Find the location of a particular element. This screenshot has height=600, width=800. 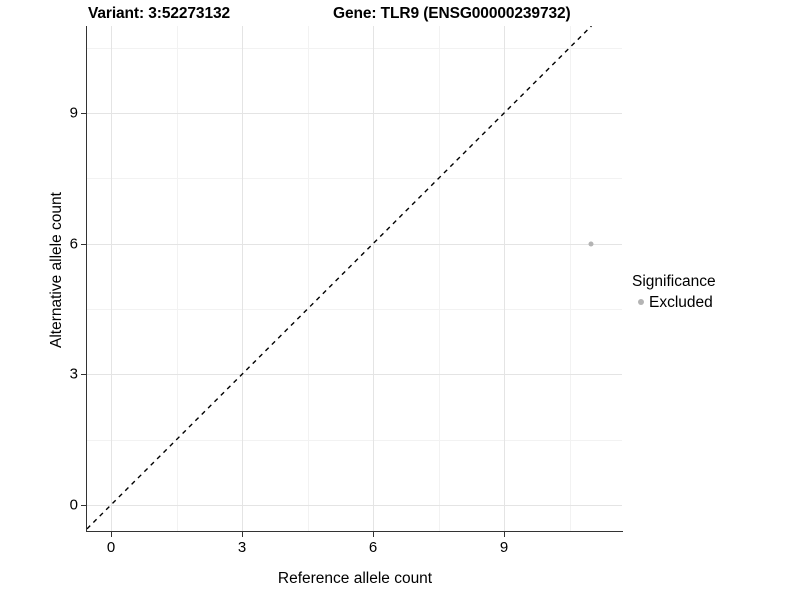

x-axis-tick-label: 0 is located at coordinates (111, 547).